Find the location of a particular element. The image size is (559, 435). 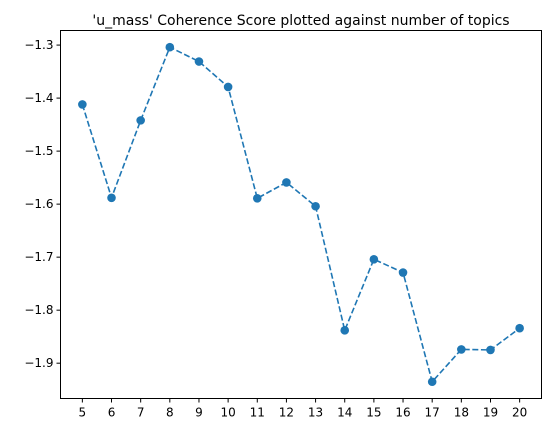

x-tick-label: 17 is located at coordinates (432, 413).